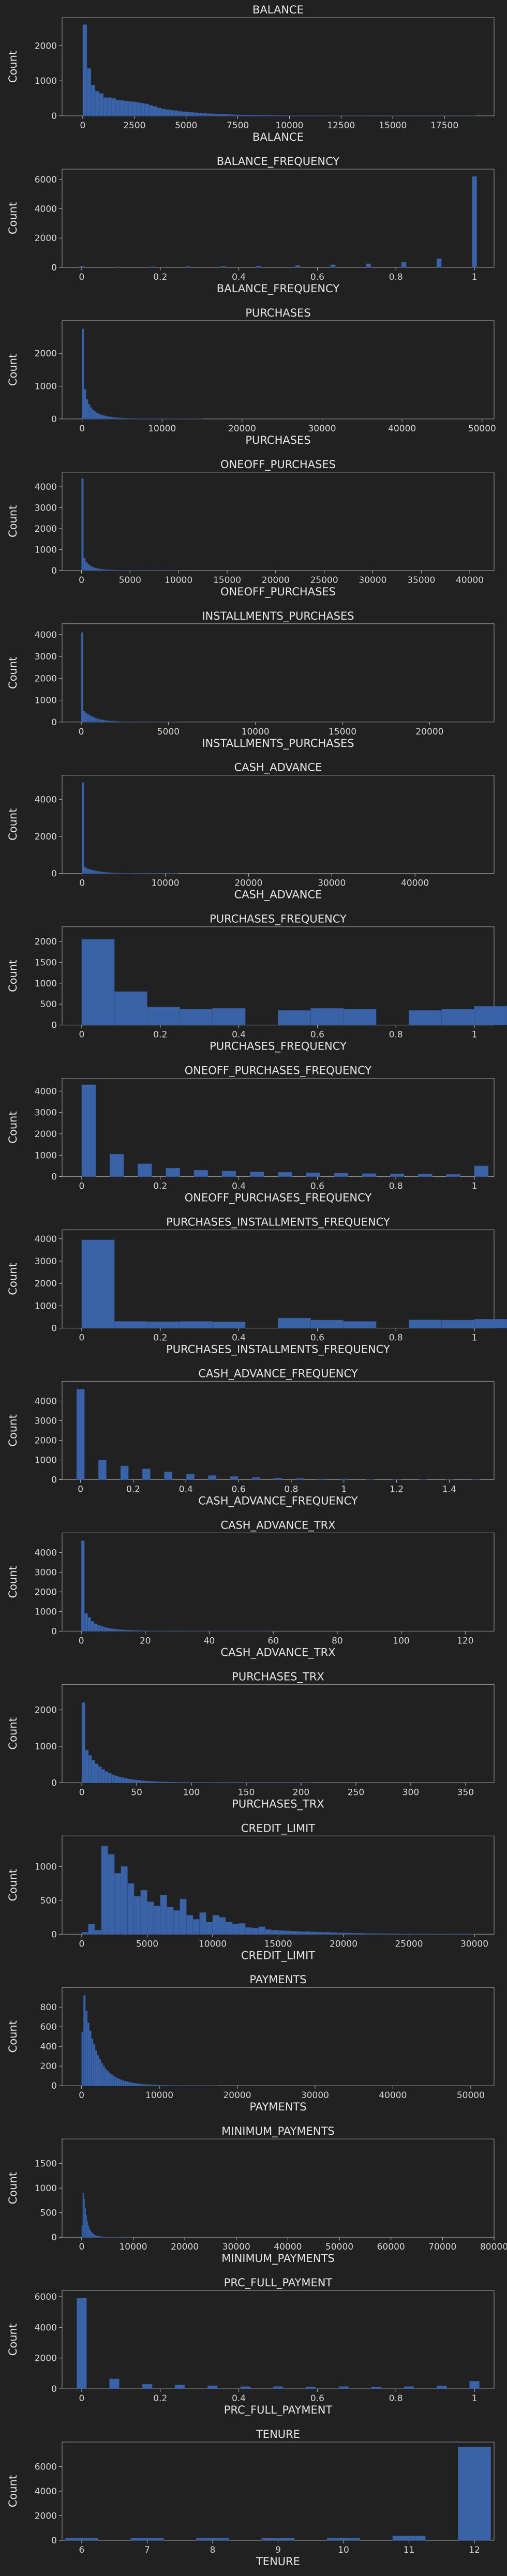  What do you see at coordinates (324, 580) in the screenshot?
I see `x-tick-label: 25000` at bounding box center [324, 580].